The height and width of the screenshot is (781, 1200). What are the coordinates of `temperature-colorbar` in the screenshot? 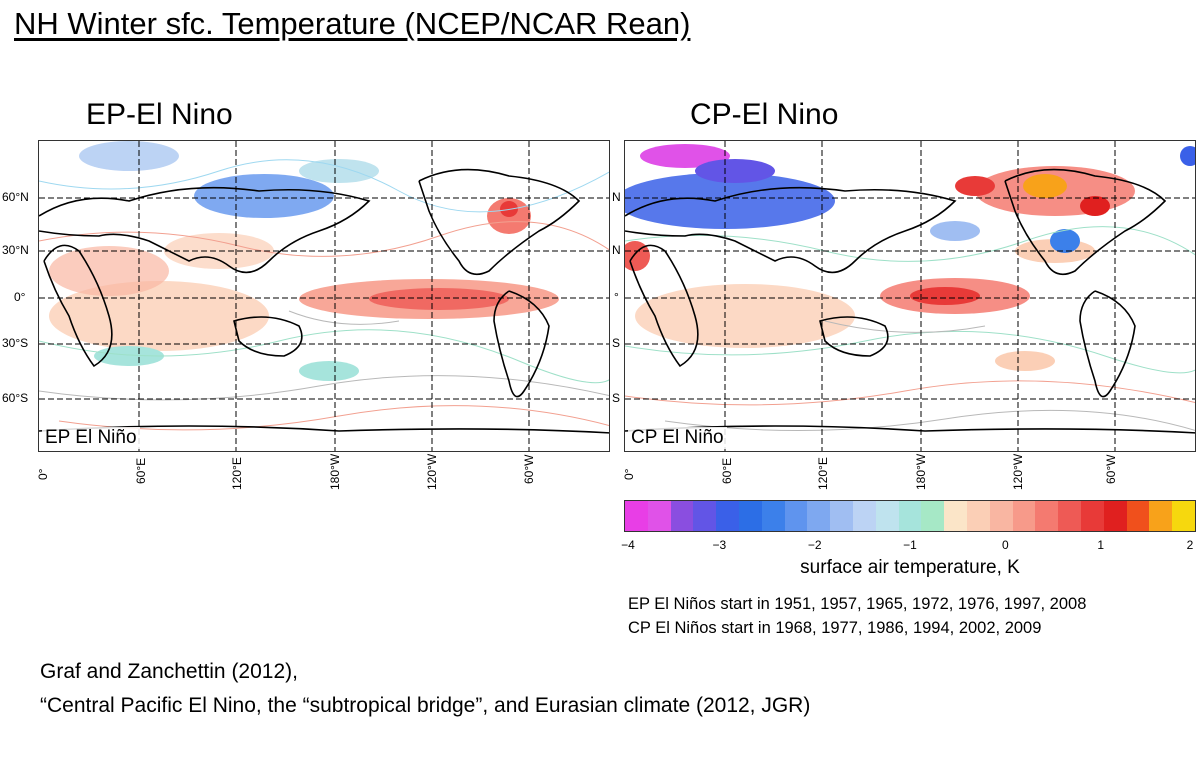 It's located at (910, 516).